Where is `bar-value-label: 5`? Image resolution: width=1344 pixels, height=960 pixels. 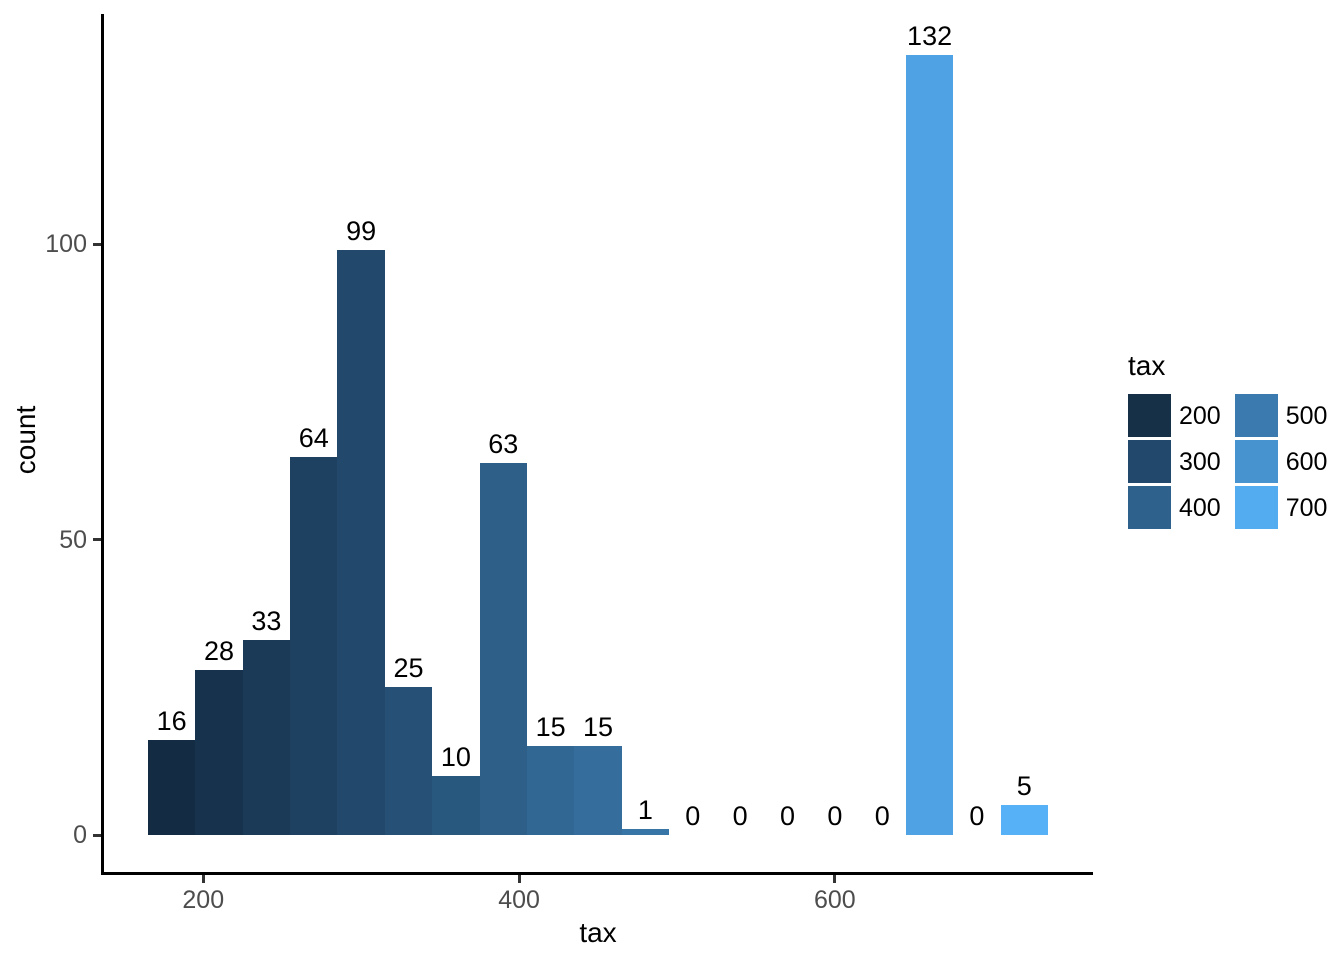 bar-value-label: 5 is located at coordinates (1024, 786).